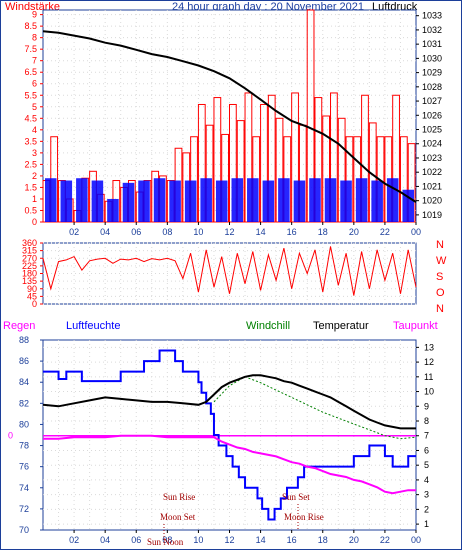 The height and width of the screenshot is (550, 462). I want to click on luftfeuchte-tick-label: 72, so click(24, 509).